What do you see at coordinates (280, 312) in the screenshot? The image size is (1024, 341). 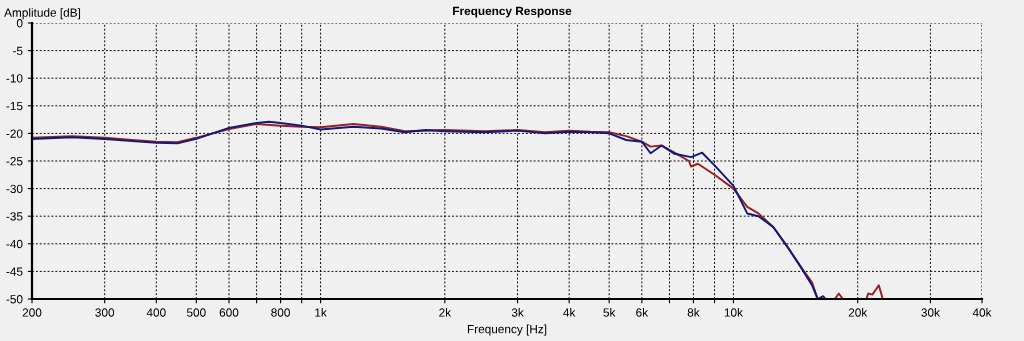 I see `x-tick-label: 800` at bounding box center [280, 312].